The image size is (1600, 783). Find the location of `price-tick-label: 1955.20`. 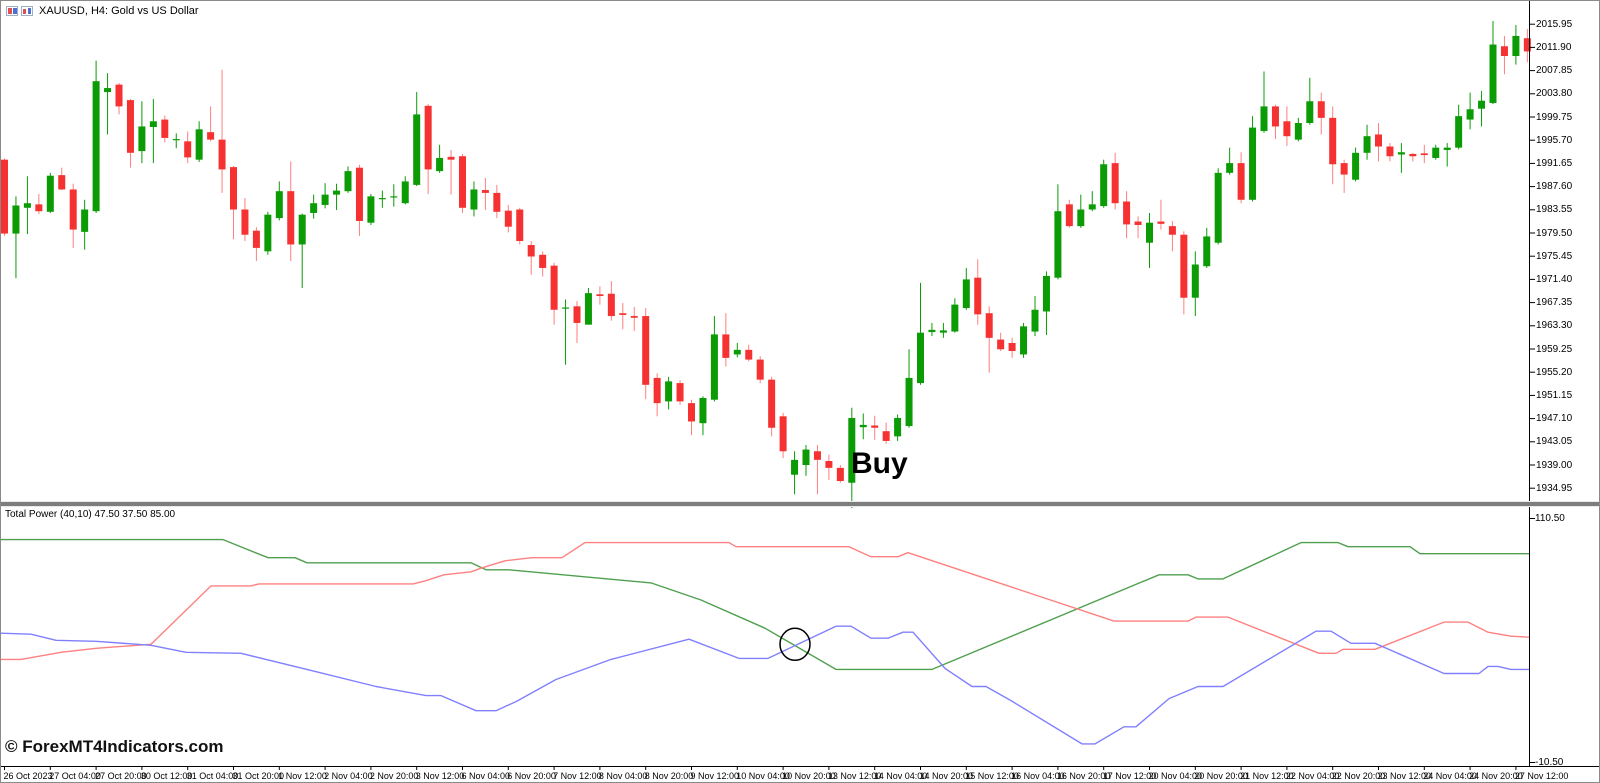

price-tick-label: 1955.20 is located at coordinates (1554, 372).